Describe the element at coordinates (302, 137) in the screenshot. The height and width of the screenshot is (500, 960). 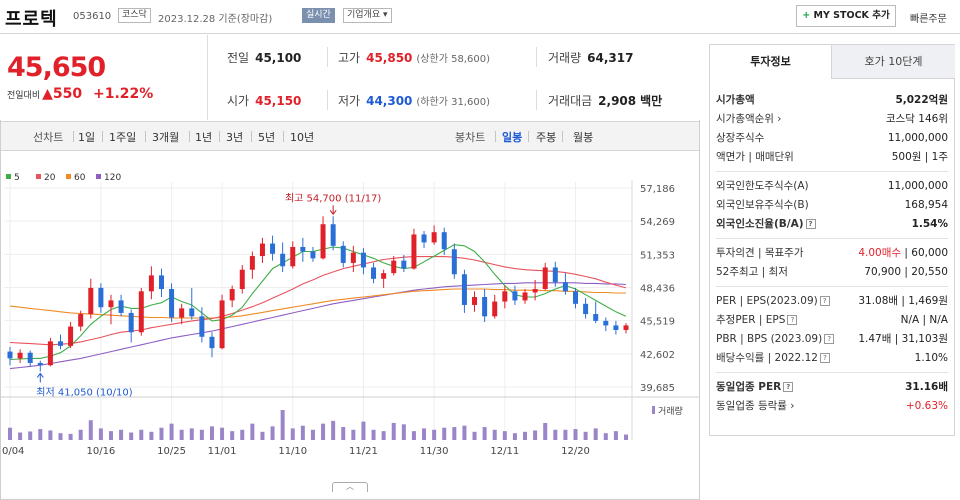
I see `period-10y: 10년` at that location.